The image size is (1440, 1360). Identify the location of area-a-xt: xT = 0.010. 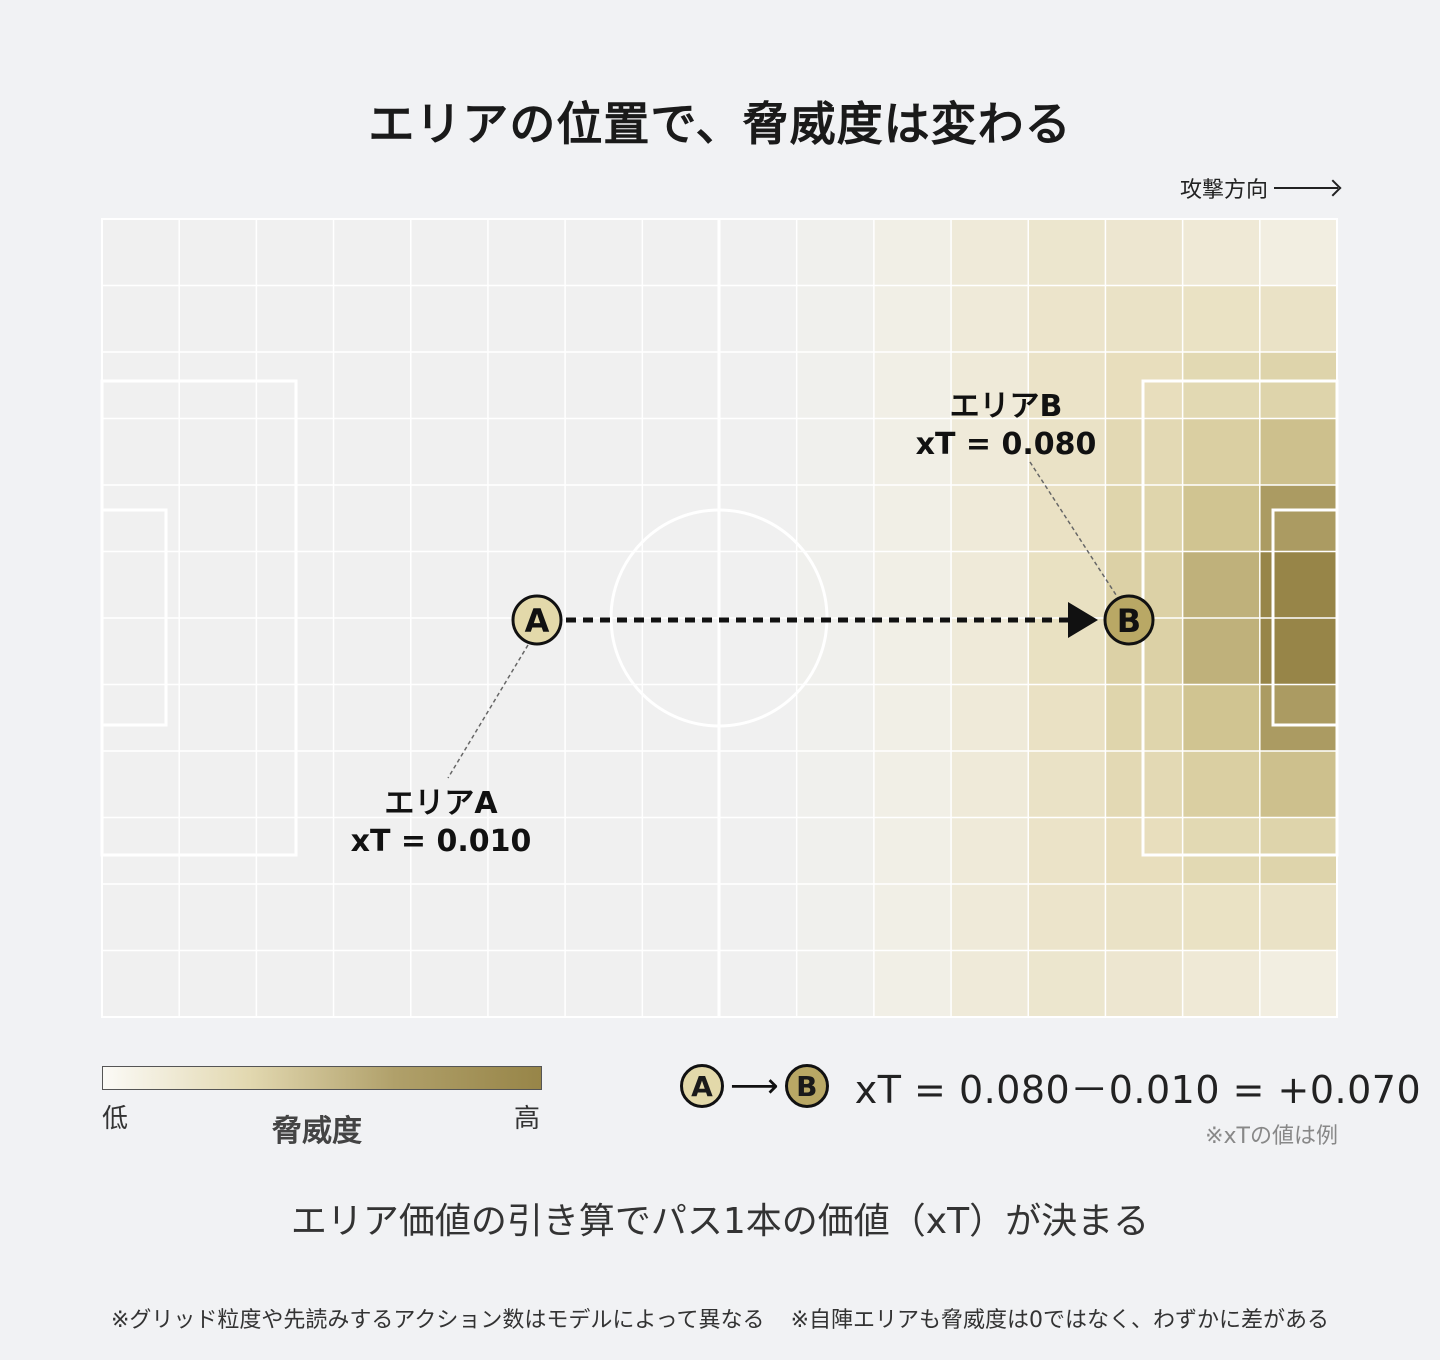
(441, 841).